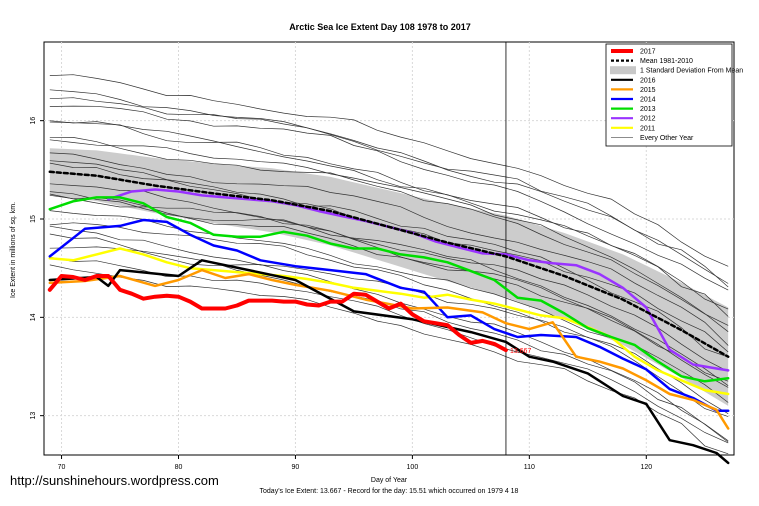  Describe the element at coordinates (62, 467) in the screenshot. I see `x-tick-label: 70` at that location.